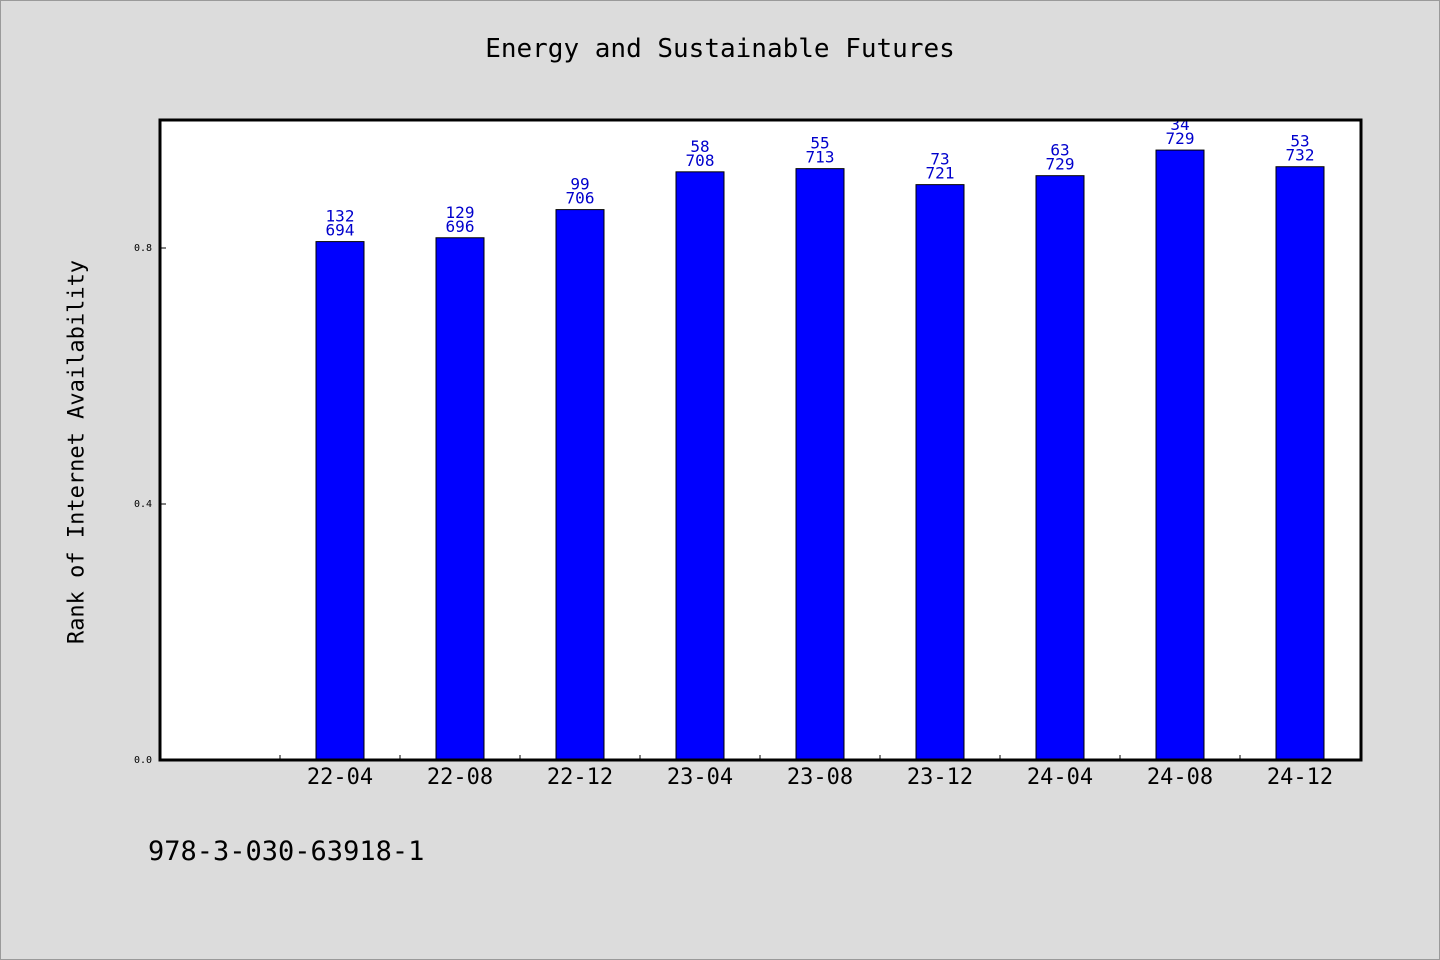  Describe the element at coordinates (460, 212) in the screenshot. I see `data-label-top: 129` at that location.